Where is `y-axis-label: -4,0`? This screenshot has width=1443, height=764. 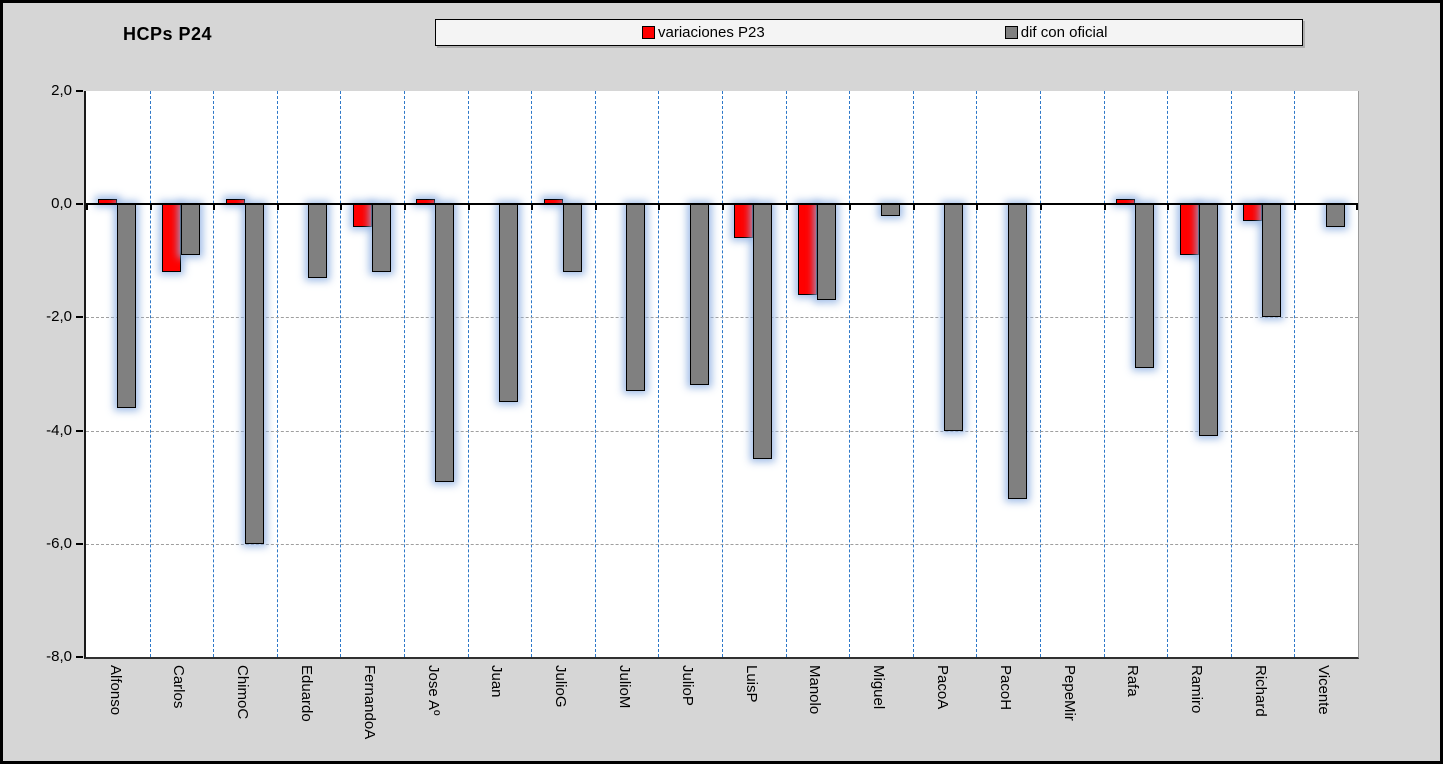 y-axis-label: -4,0 is located at coordinates (59, 430).